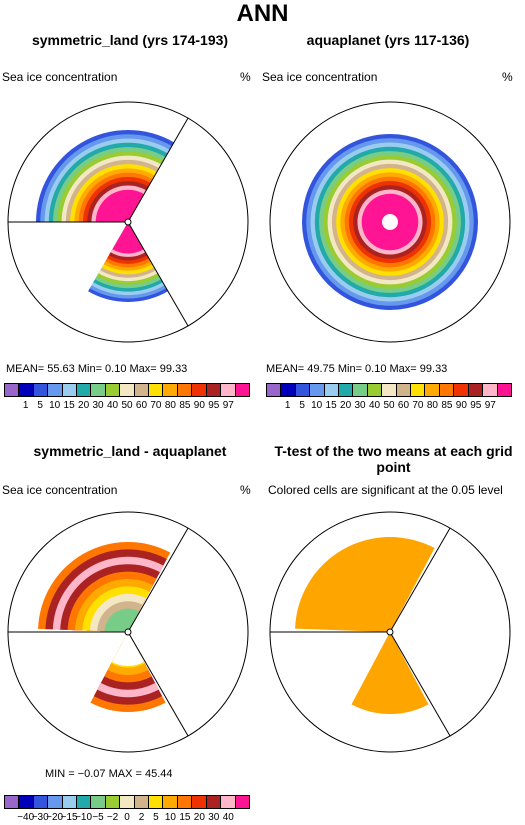  What do you see at coordinates (55, 405) in the screenshot?
I see `abs-colorbar-tick-label: 10` at bounding box center [55, 405].